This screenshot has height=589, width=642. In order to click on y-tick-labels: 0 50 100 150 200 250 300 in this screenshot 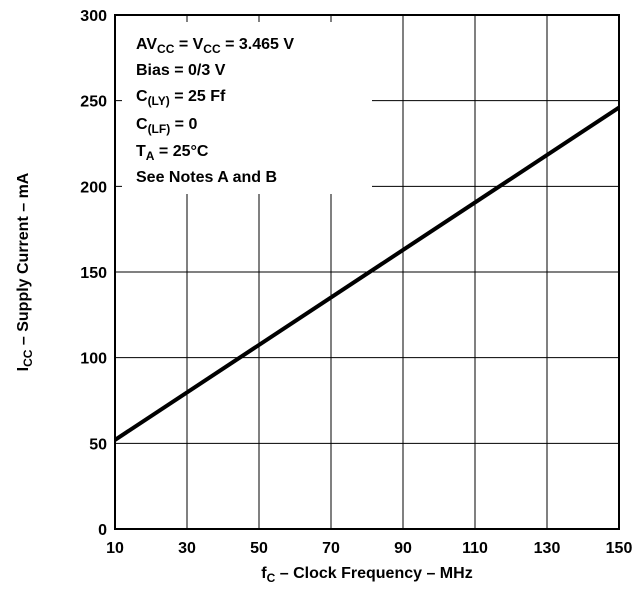, I will do `click(93, 273)`.